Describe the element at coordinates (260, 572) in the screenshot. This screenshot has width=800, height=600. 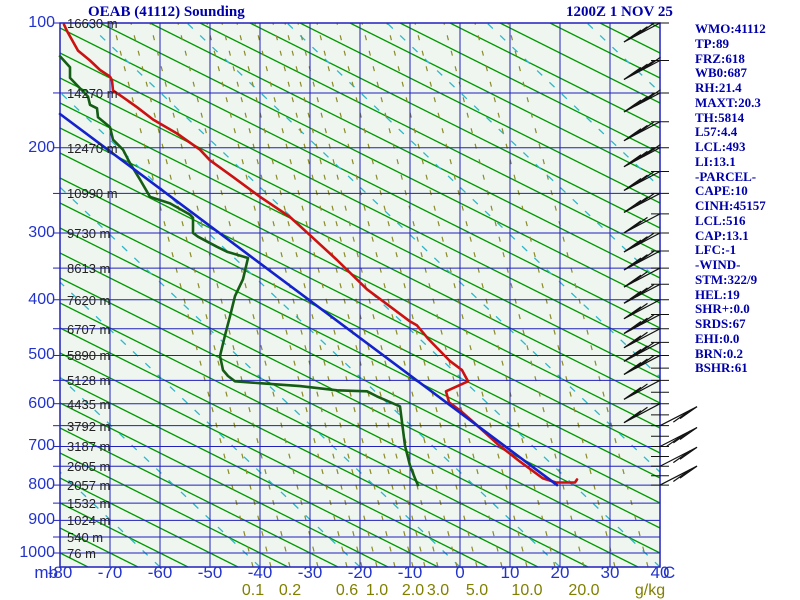
I see `temp-tick-label: -40` at that location.